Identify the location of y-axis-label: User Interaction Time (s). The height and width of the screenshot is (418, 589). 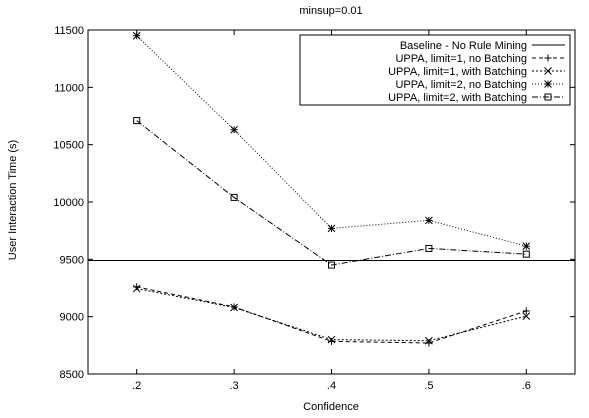
(13, 200).